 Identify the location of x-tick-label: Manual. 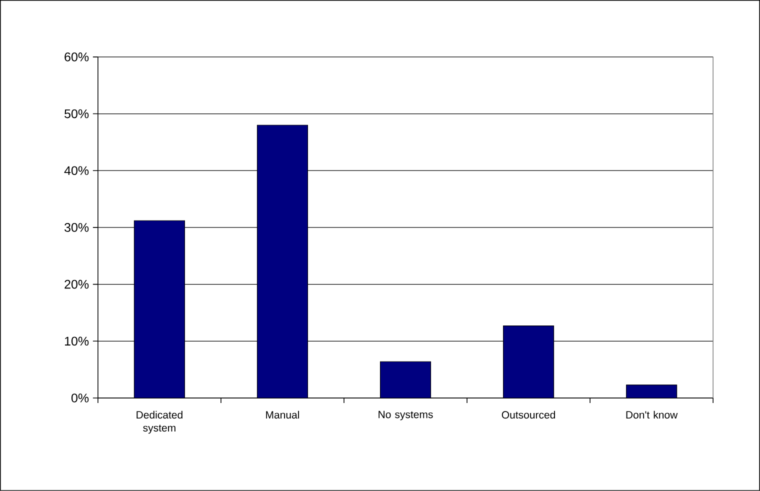
(282, 414).